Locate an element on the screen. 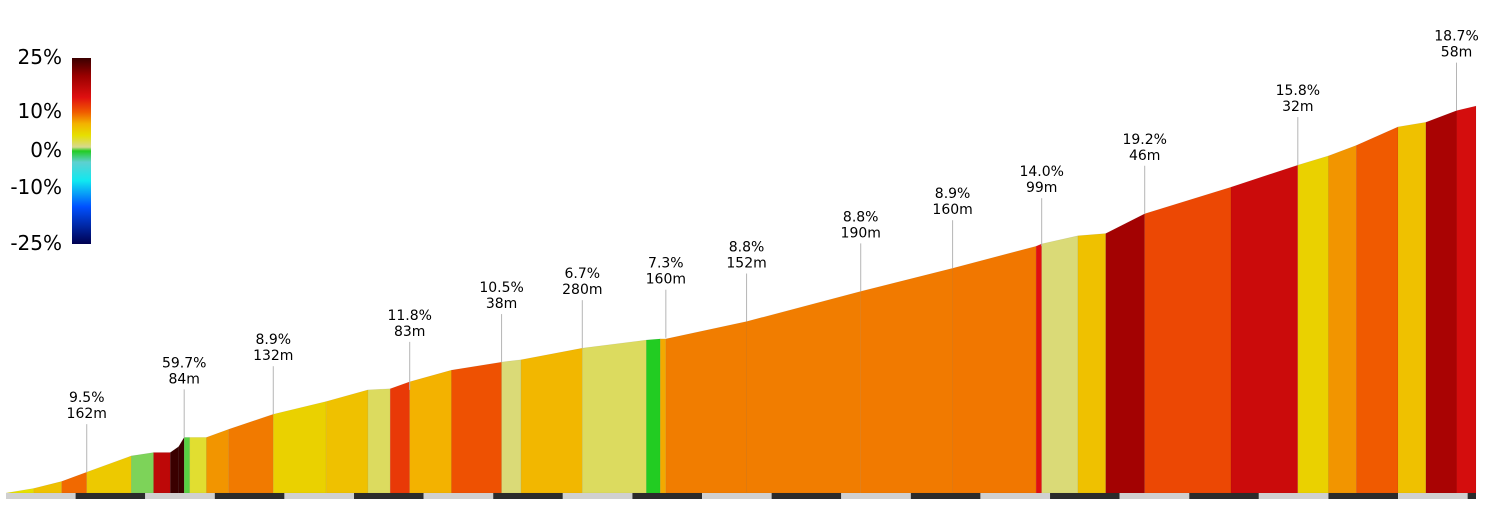 The image size is (1488, 518). grade-color-scale: 25% 10% 0% -10% -25% is located at coordinates (50, 150).